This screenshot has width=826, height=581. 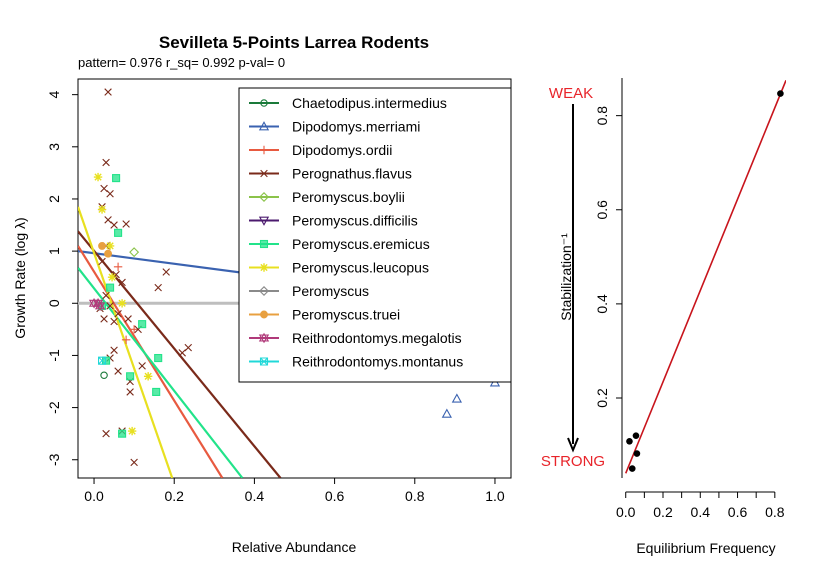 I want to click on chart-title: Sevilleta 5-Points Larrea Rodents, so click(x=294, y=42).